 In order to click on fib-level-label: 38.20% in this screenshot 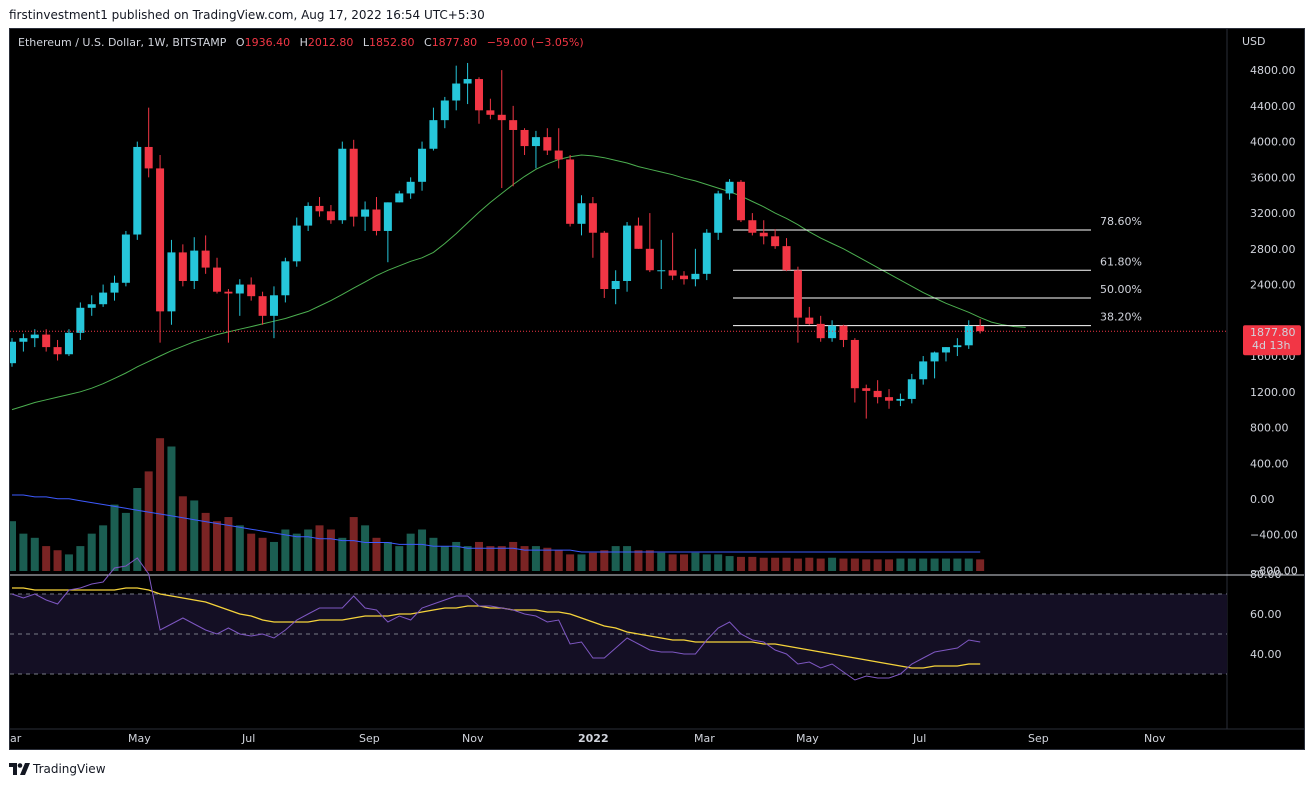, I will do `click(1121, 317)`.